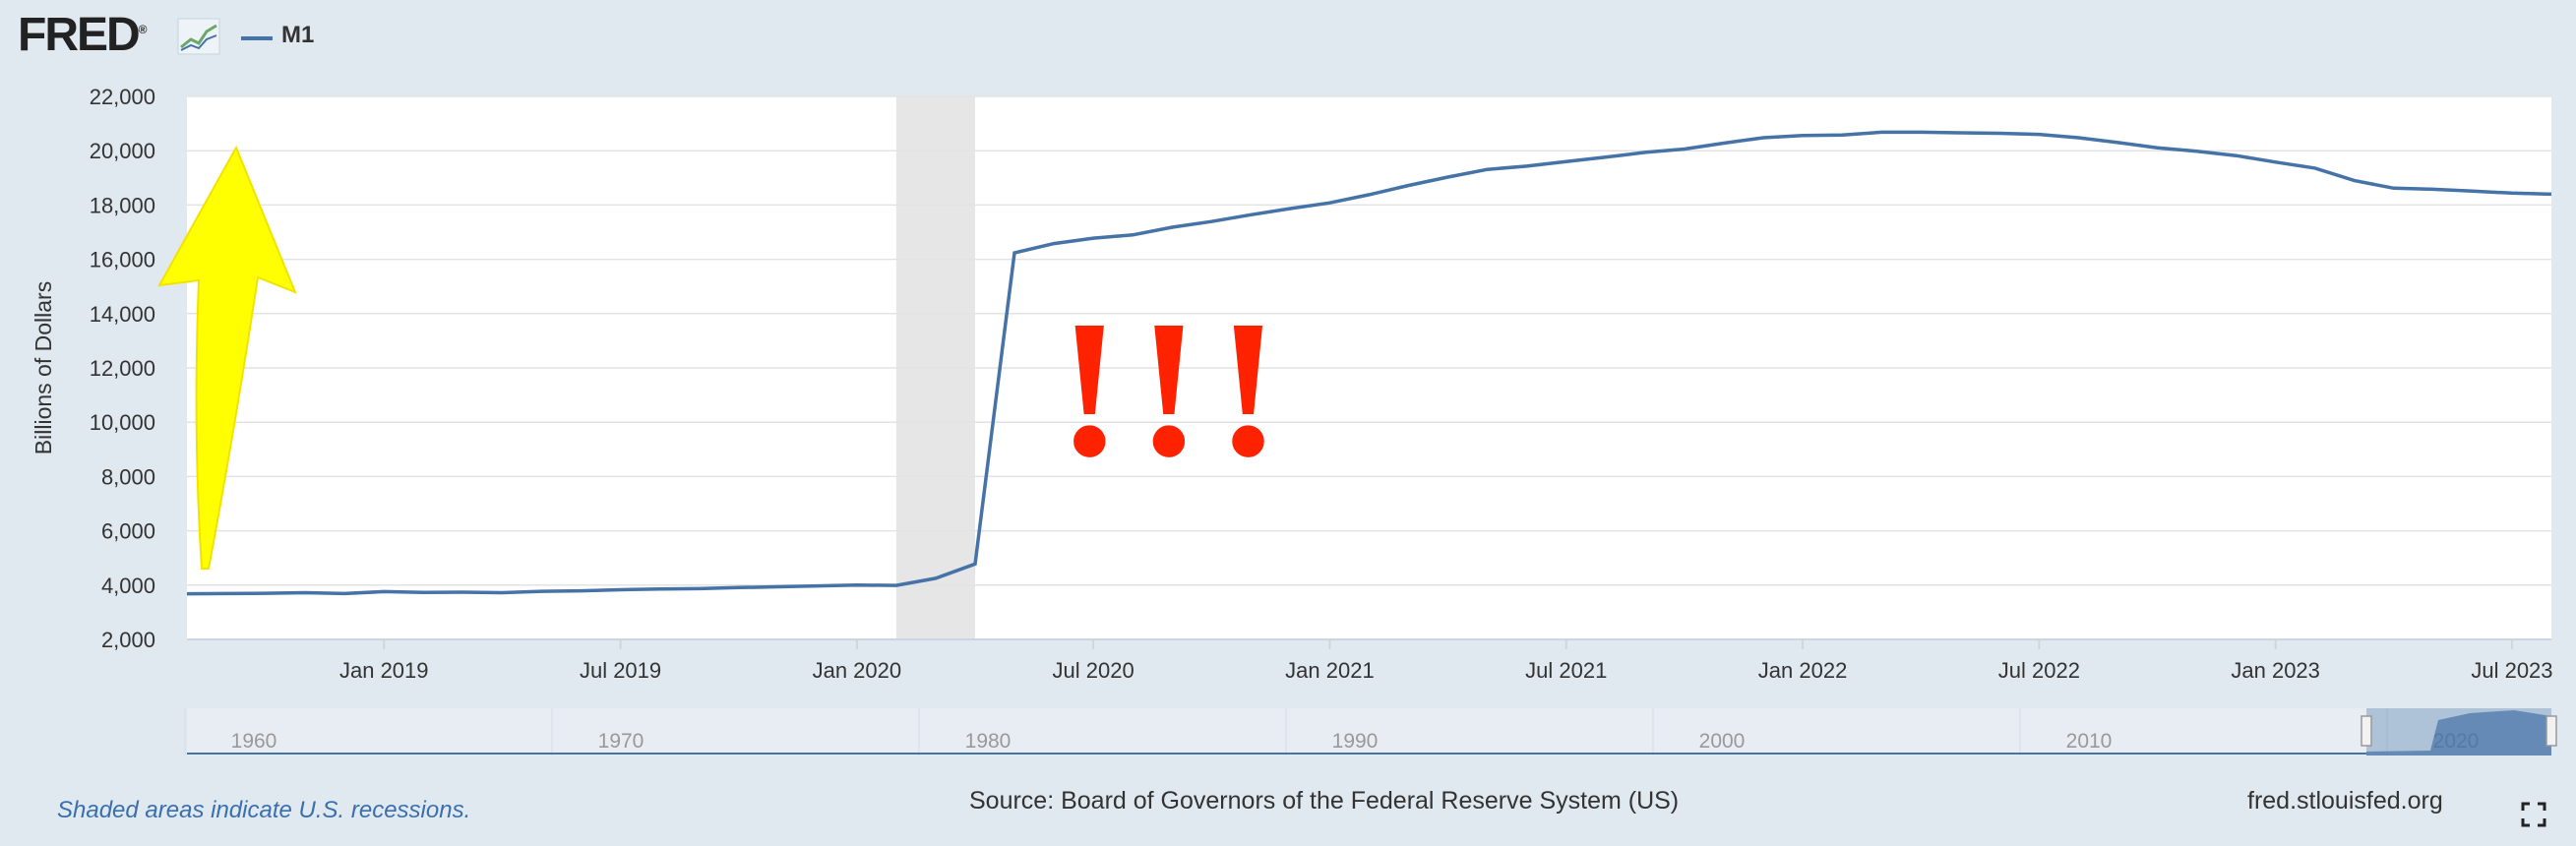  I want to click on navigator: 1960197019801990200020102020, so click(1370, 731).